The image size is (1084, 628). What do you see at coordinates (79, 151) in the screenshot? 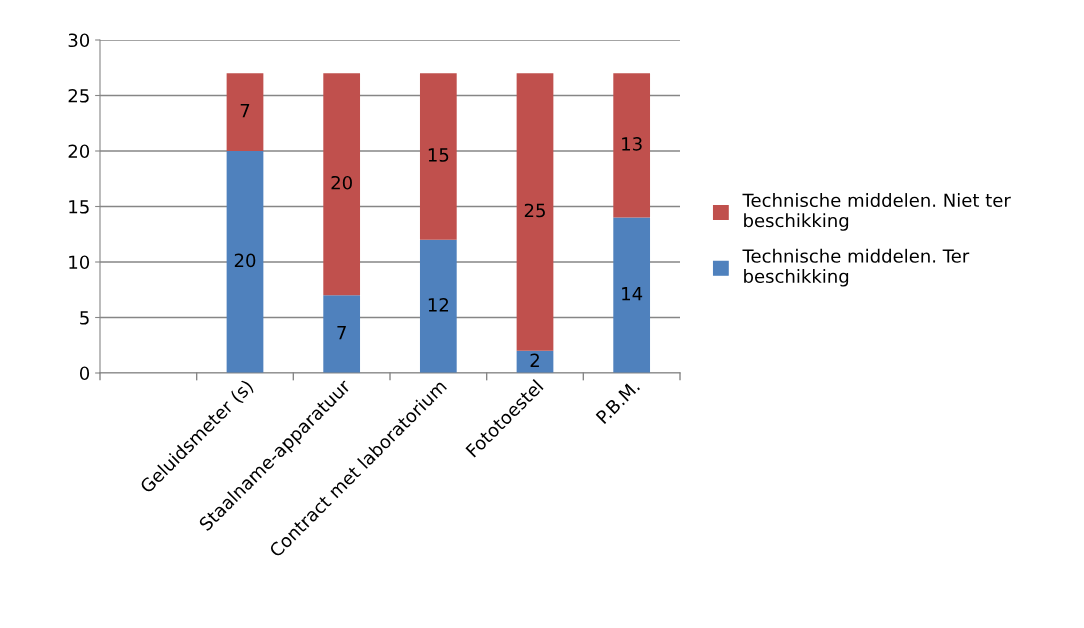
I see `y-tick-label: 20` at bounding box center [79, 151].